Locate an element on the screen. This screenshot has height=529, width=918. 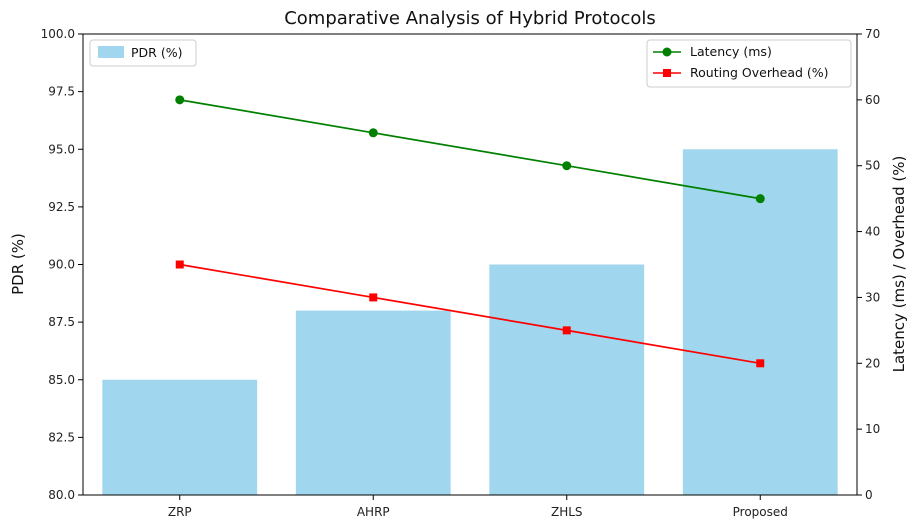
right-tick-label: 20 is located at coordinates (872, 363).